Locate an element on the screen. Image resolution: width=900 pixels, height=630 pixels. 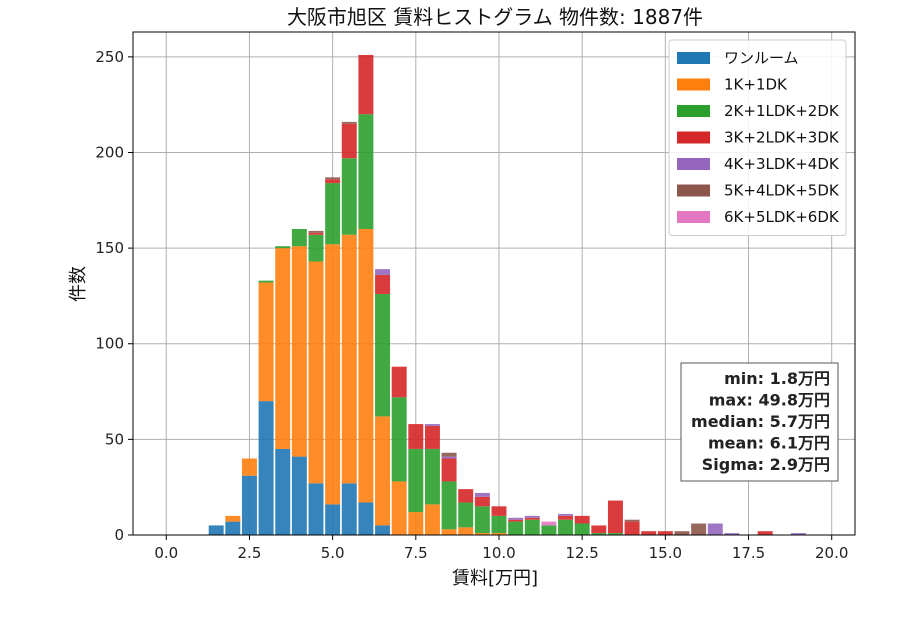
x-tick-label: 5.0 is located at coordinates (333, 553).